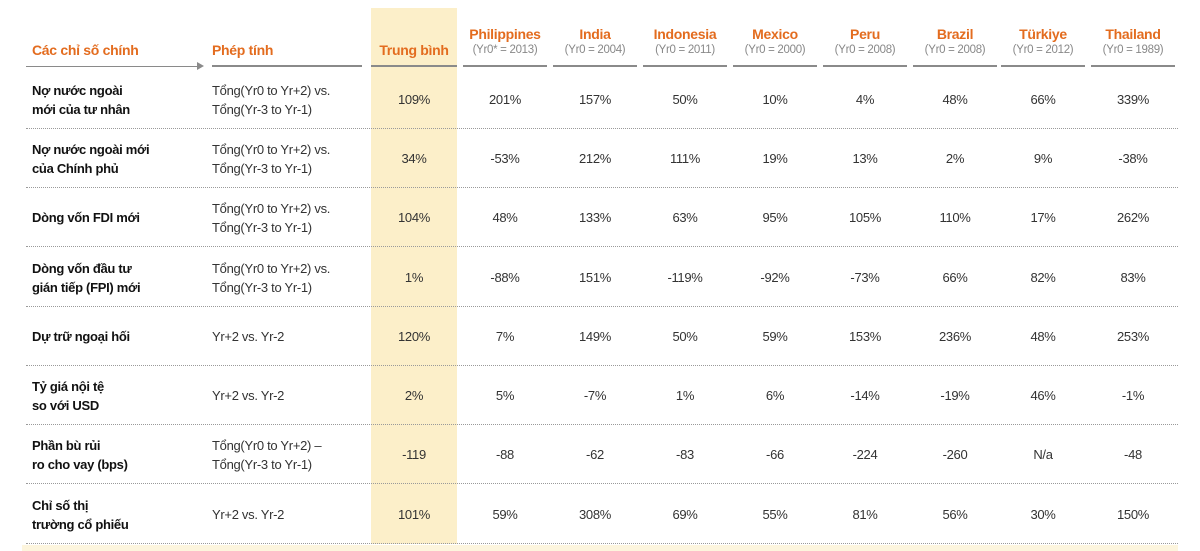  Describe the element at coordinates (414, 454) in the screenshot. I see `average-value: -119` at that location.